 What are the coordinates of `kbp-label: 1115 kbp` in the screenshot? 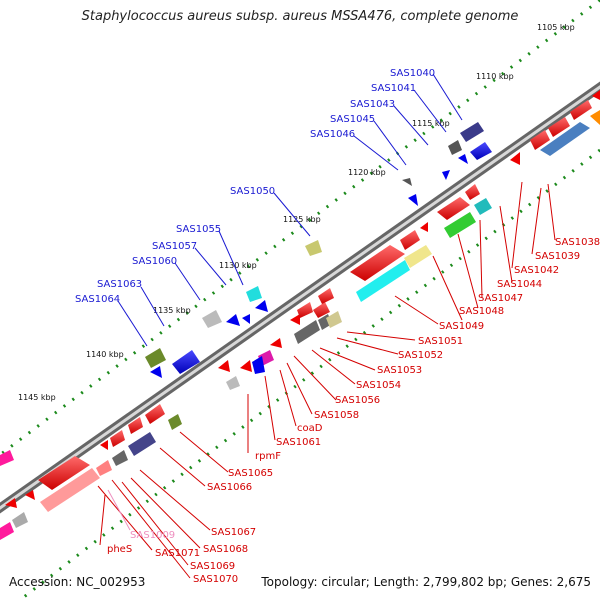 It's located at (431, 123).